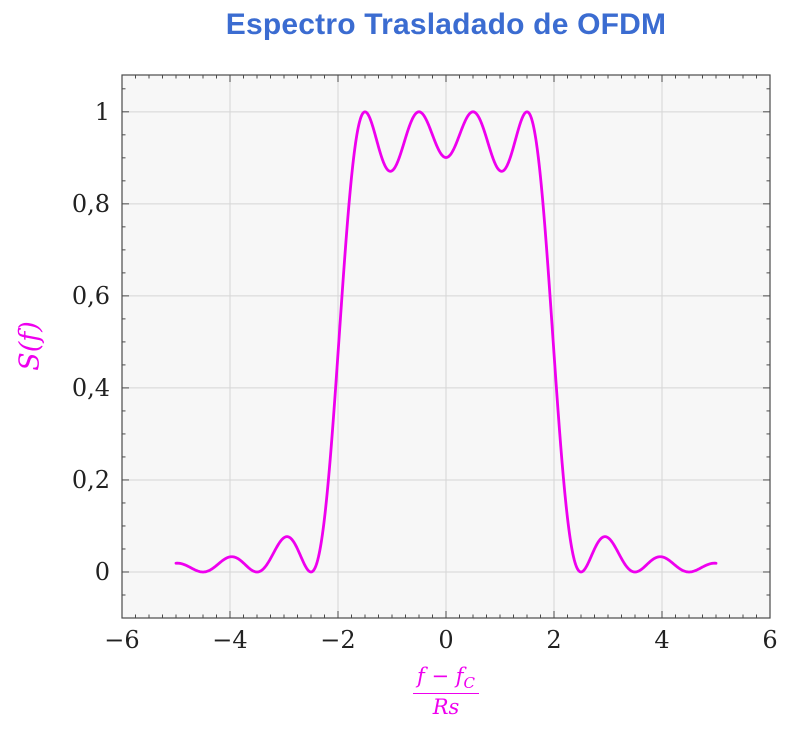 The image size is (794, 731). What do you see at coordinates (337, 640) in the screenshot?
I see `x-tick-label: −2` at bounding box center [337, 640].